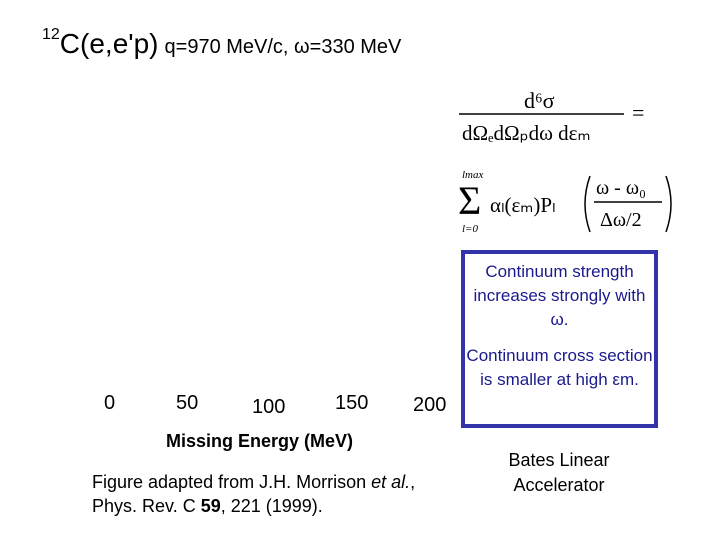 The height and width of the screenshot is (540, 720). I want to click on citation-text: Figure adapted from J.H. Morrison, so click(232, 482).